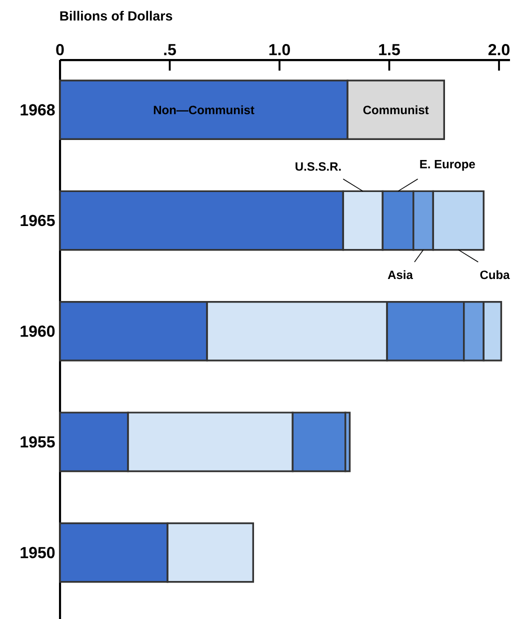  Describe the element at coordinates (447, 165) in the screenshot. I see `series-label: E. Europe` at that location.